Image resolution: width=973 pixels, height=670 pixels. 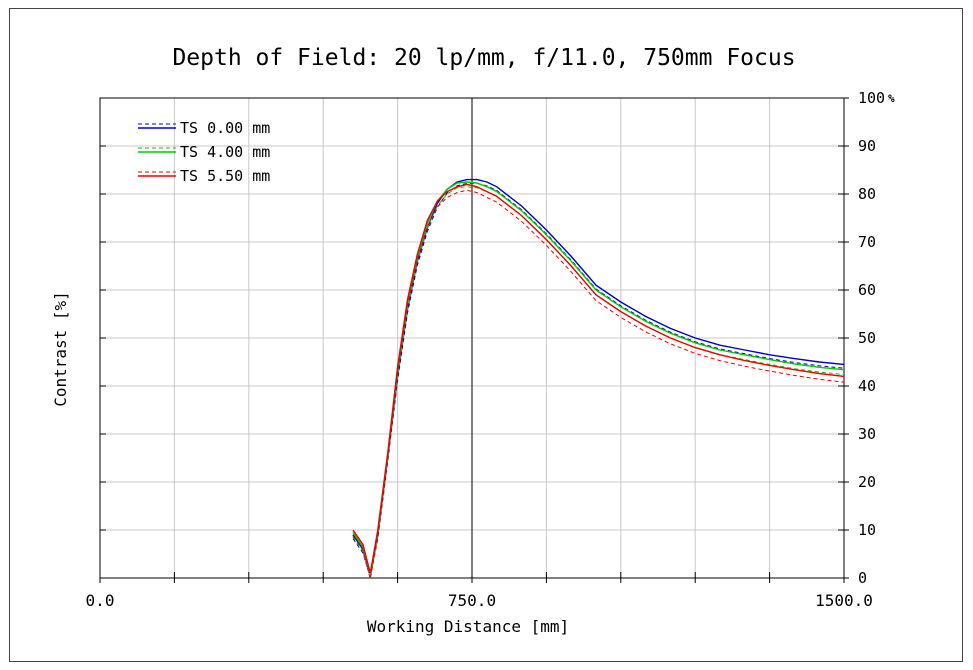 What do you see at coordinates (862, 578) in the screenshot?
I see `y-tick-label: 0` at bounding box center [862, 578].